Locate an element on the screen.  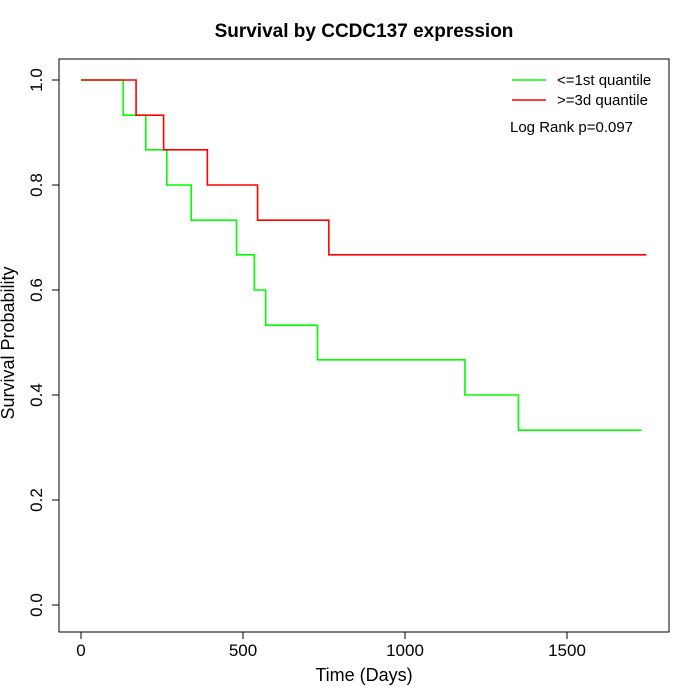
y-tick-label: 0.2 is located at coordinates (36, 500).